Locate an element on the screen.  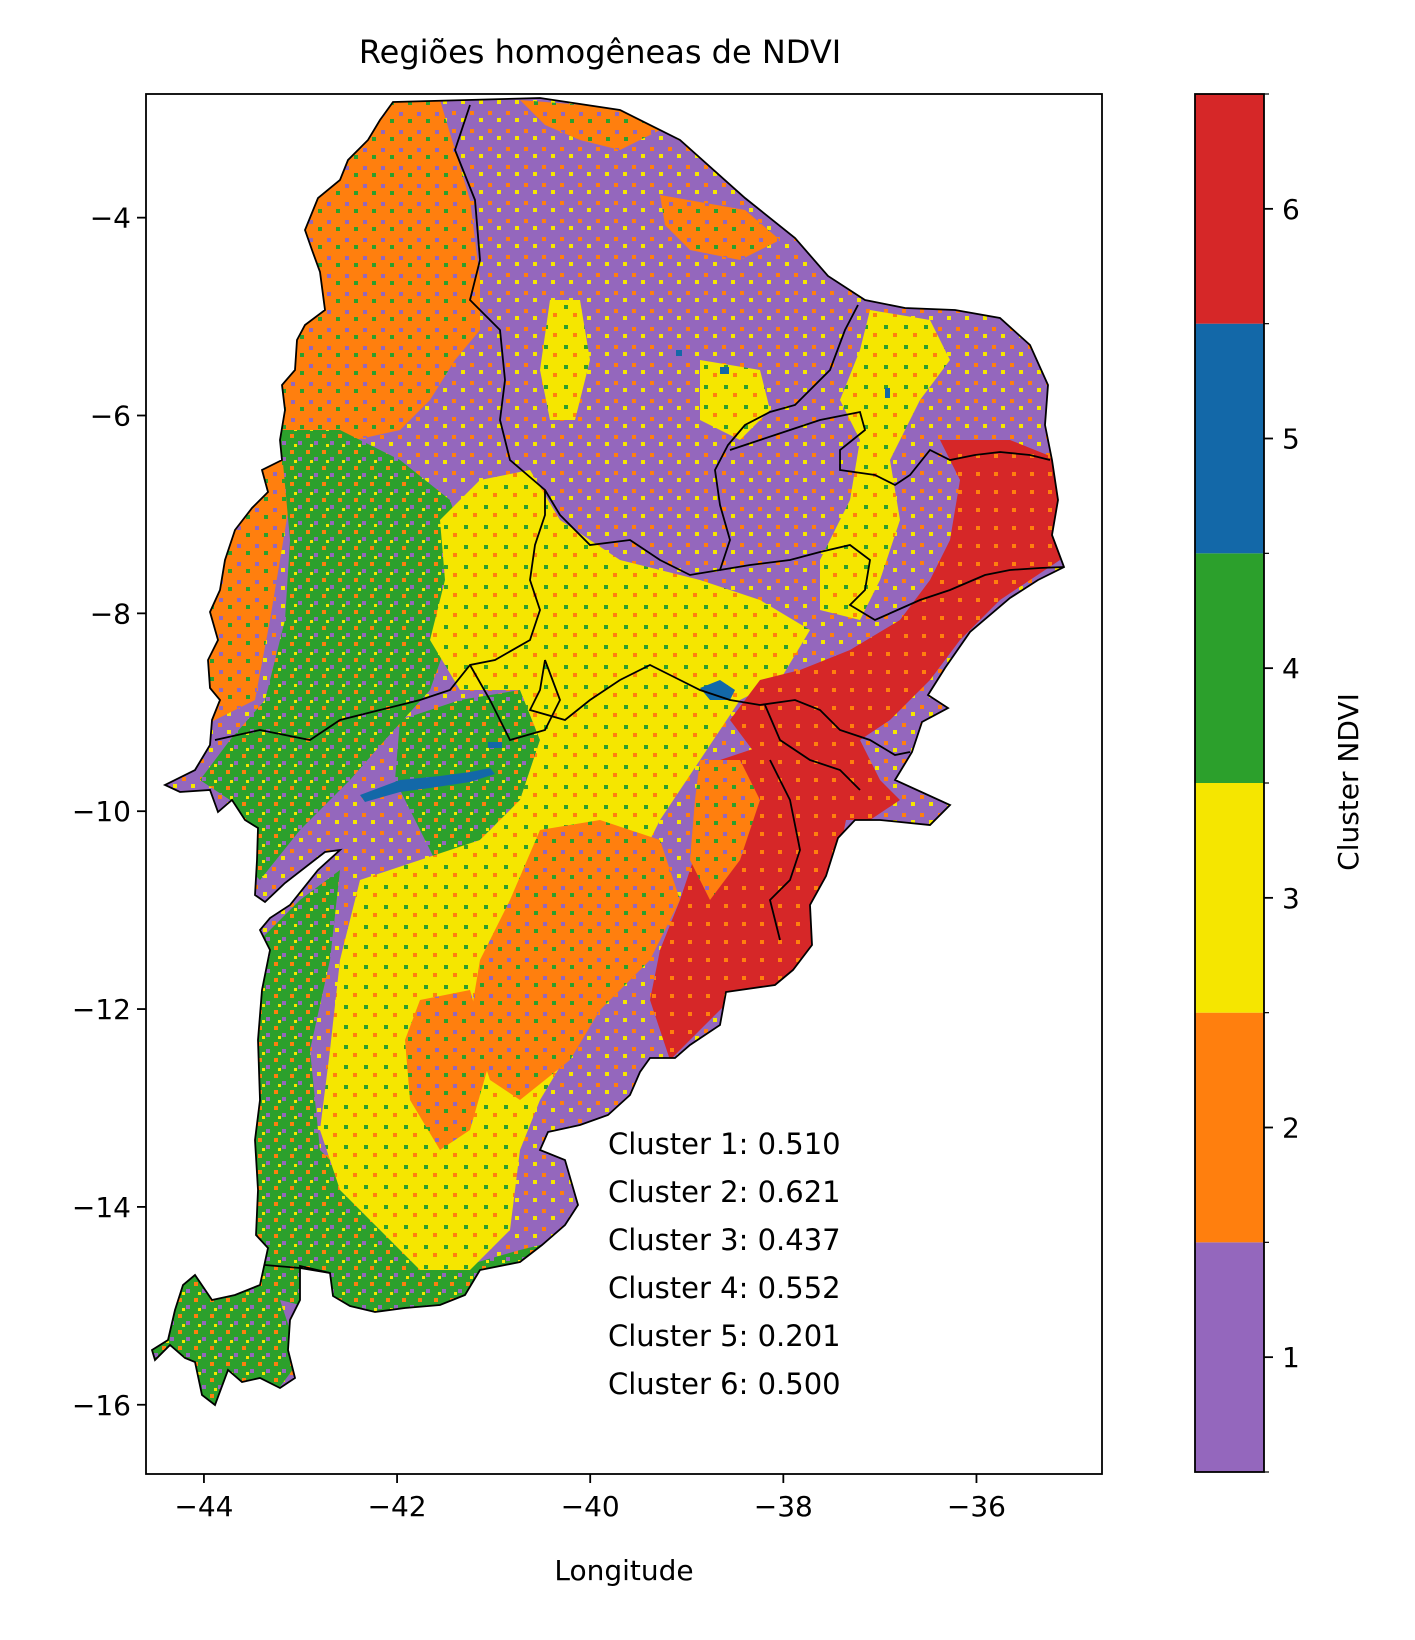
x-tick-label: −36 is located at coordinates (976, 1506).